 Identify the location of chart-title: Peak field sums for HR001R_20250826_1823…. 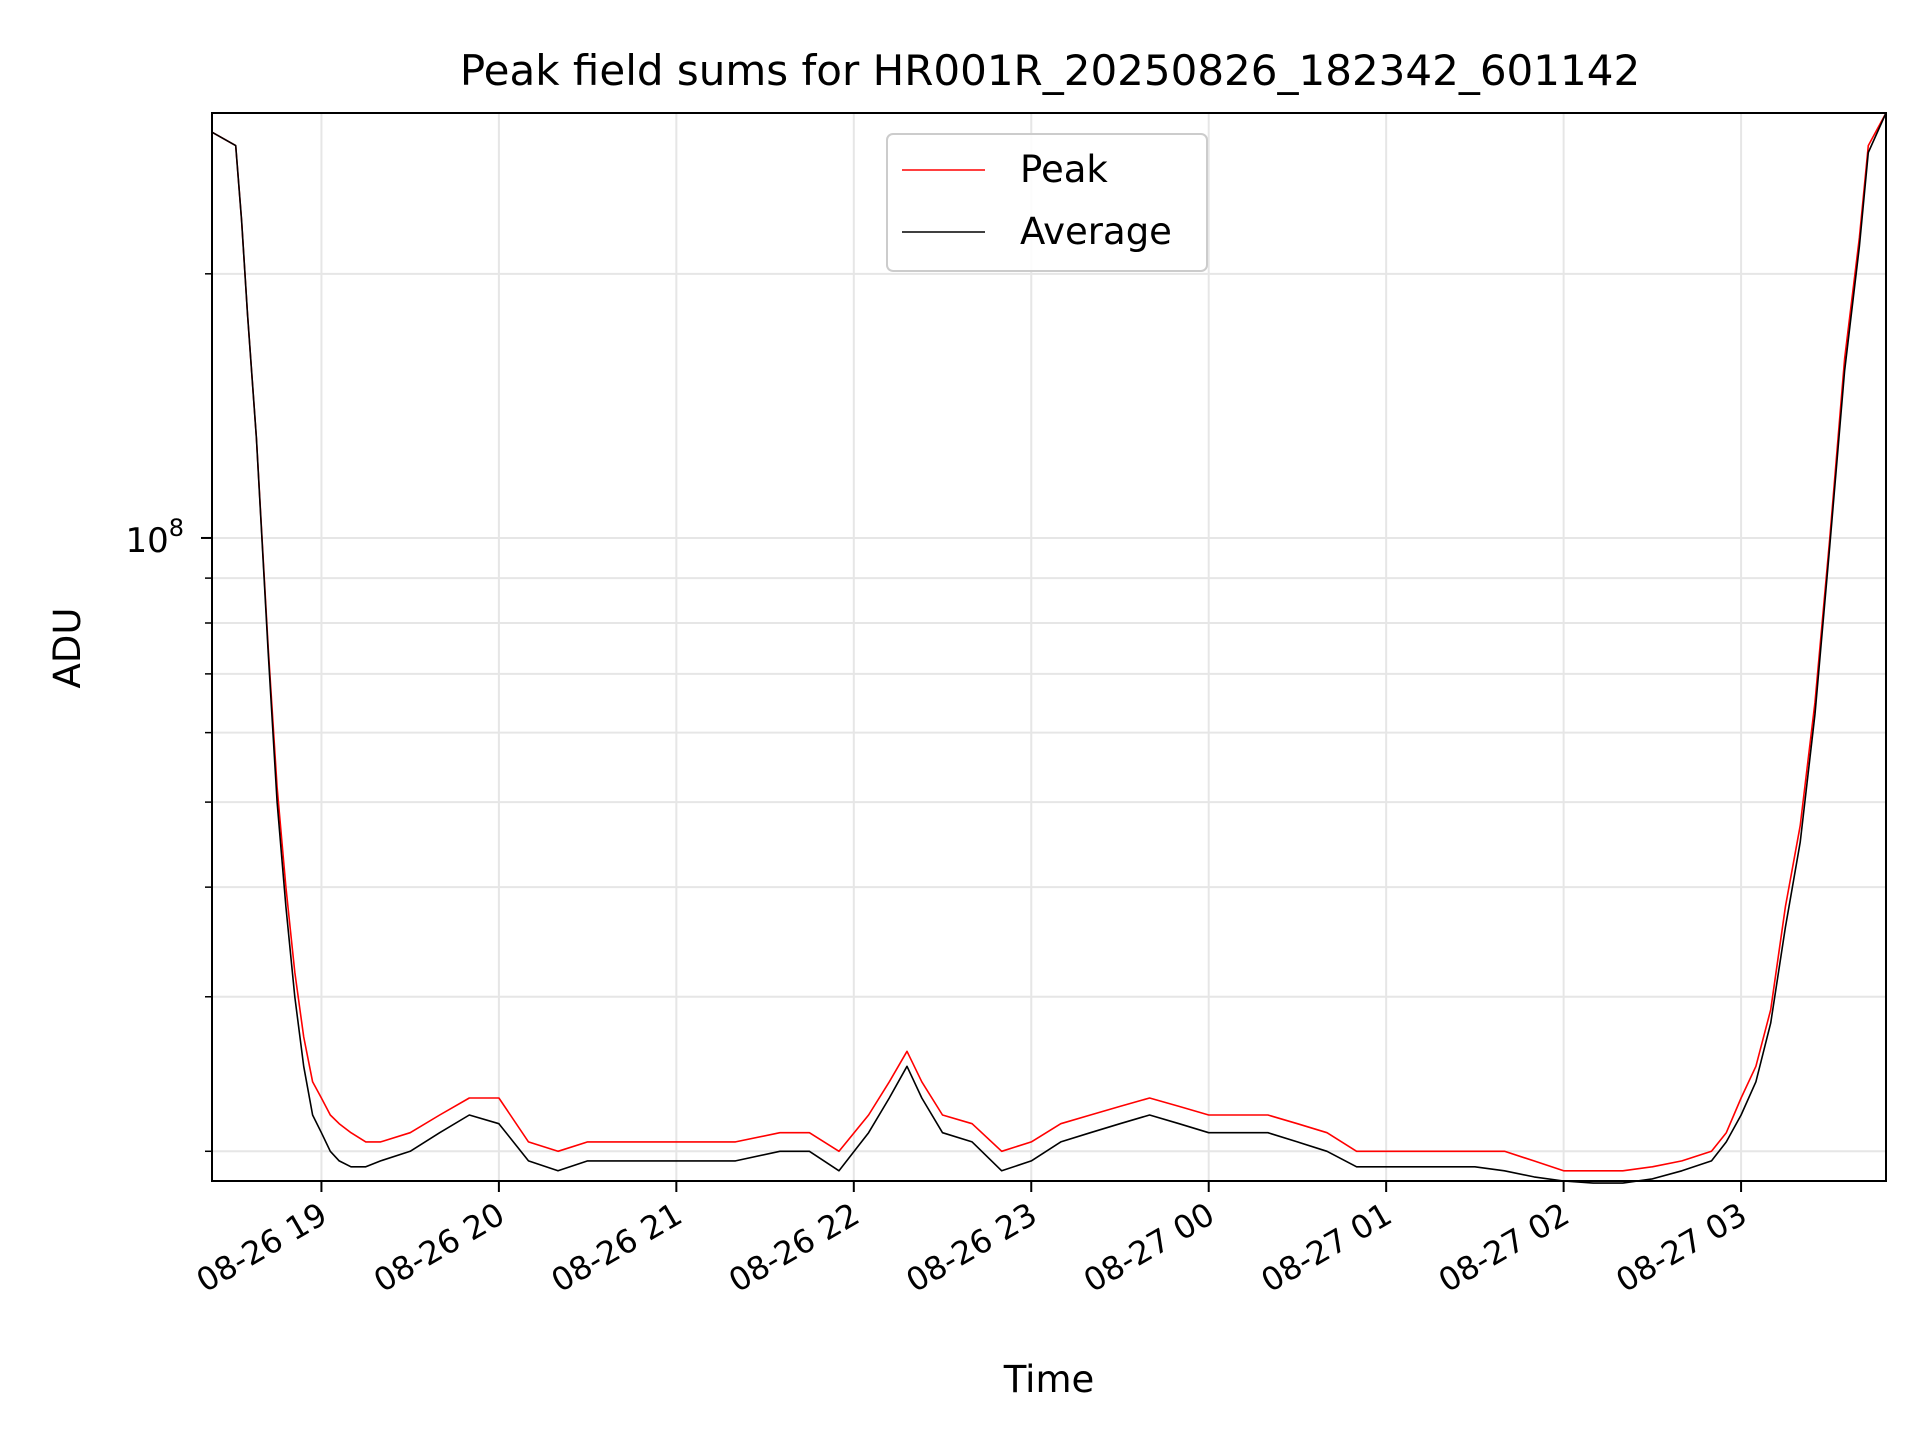
(1050, 70).